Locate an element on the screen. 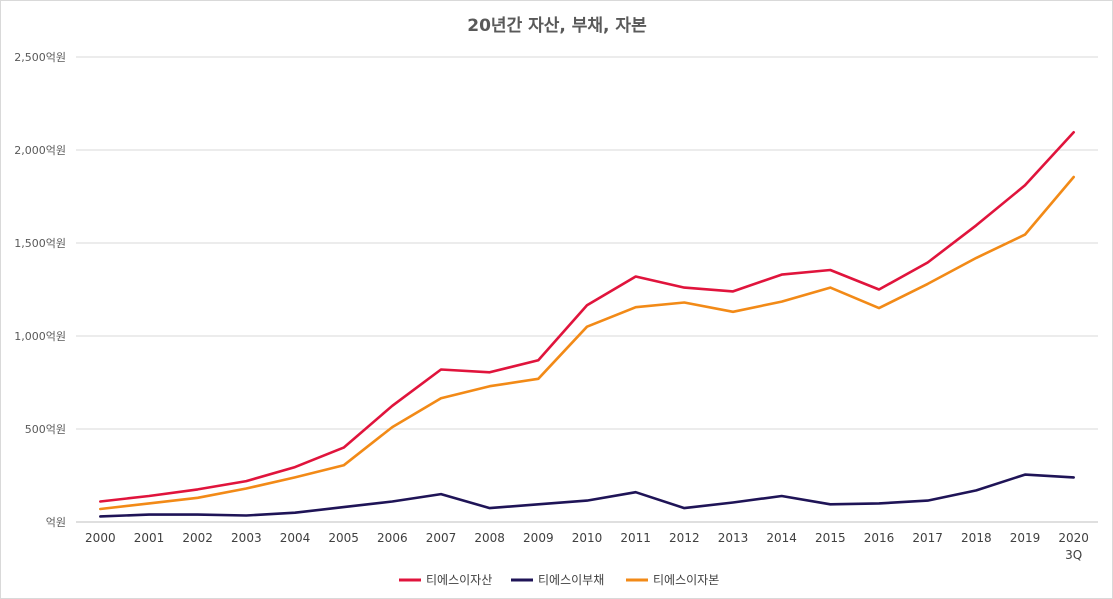  x-tick-label: 2016 is located at coordinates (879, 538).